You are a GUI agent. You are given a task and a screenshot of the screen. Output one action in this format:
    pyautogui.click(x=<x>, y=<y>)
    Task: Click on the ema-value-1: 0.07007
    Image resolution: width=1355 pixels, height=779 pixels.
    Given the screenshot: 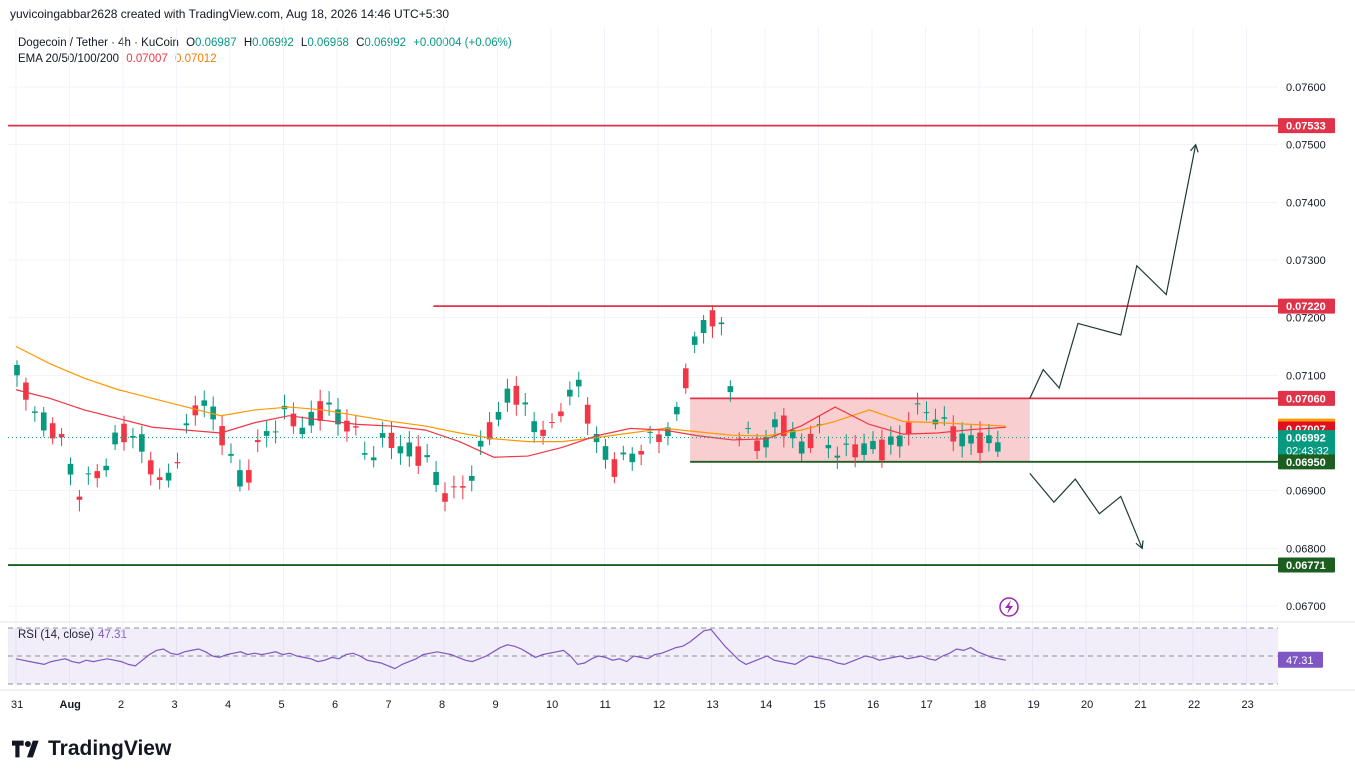 What is the action you would take?
    pyautogui.click(x=147, y=59)
    